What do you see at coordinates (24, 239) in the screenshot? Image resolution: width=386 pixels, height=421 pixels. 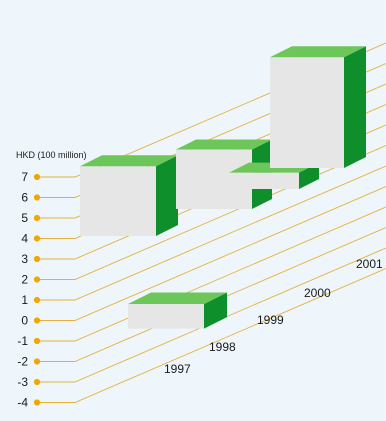 I see `y-tick-label: 4` at bounding box center [24, 239].